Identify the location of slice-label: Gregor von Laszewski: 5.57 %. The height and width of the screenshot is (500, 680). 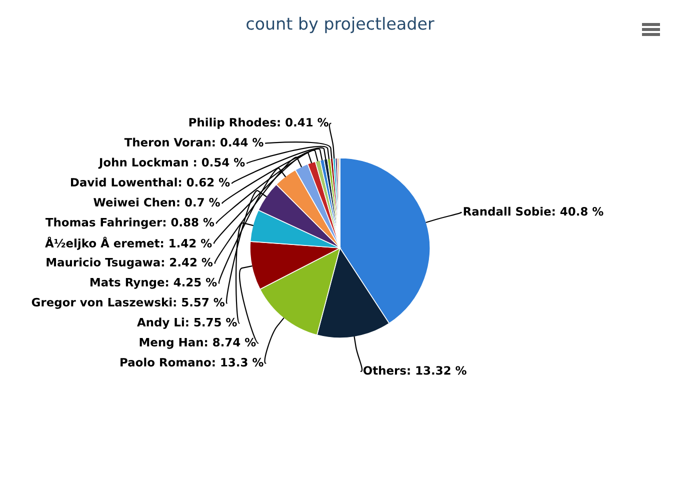
(128, 303).